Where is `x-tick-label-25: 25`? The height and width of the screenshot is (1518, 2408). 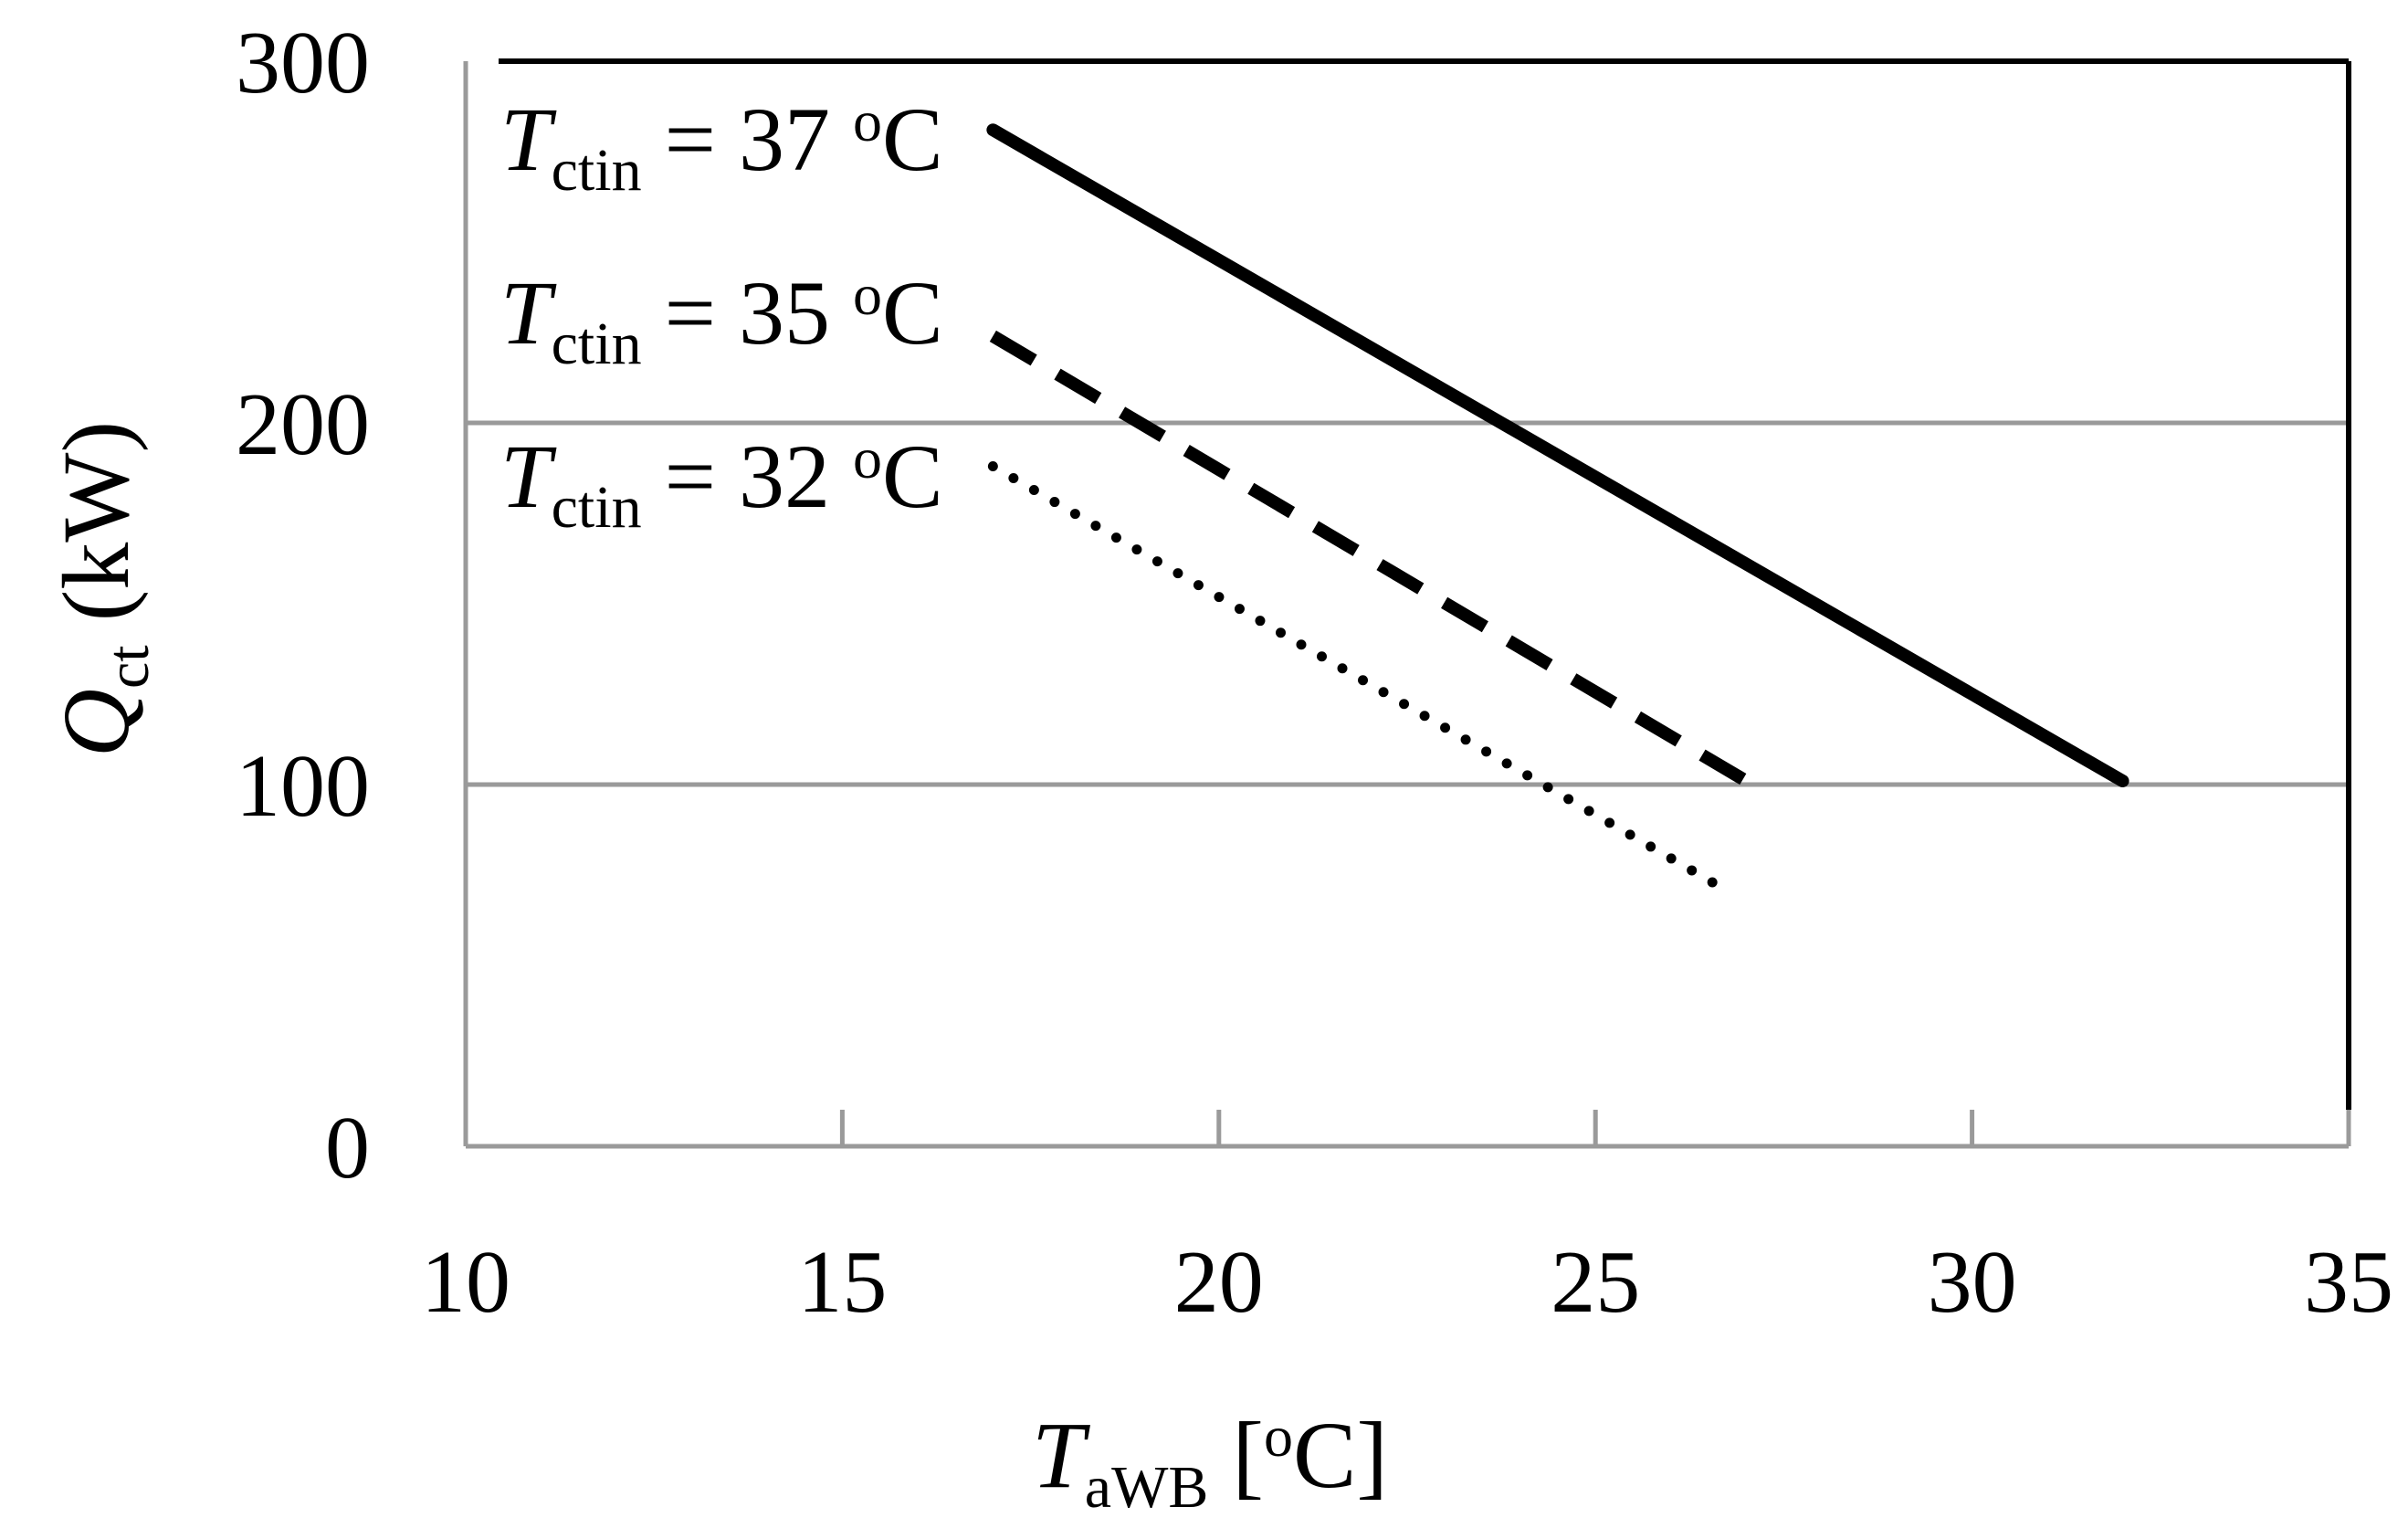
x-tick-label-25: 25 is located at coordinates (1595, 1282).